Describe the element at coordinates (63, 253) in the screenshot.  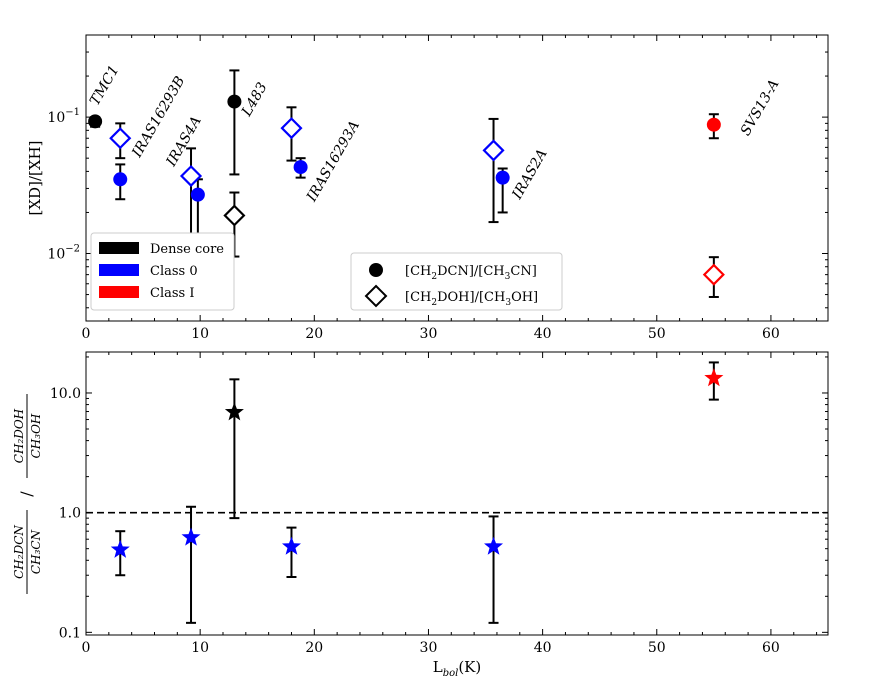
I see `top-y-tick-label: 10⁻²` at that location.